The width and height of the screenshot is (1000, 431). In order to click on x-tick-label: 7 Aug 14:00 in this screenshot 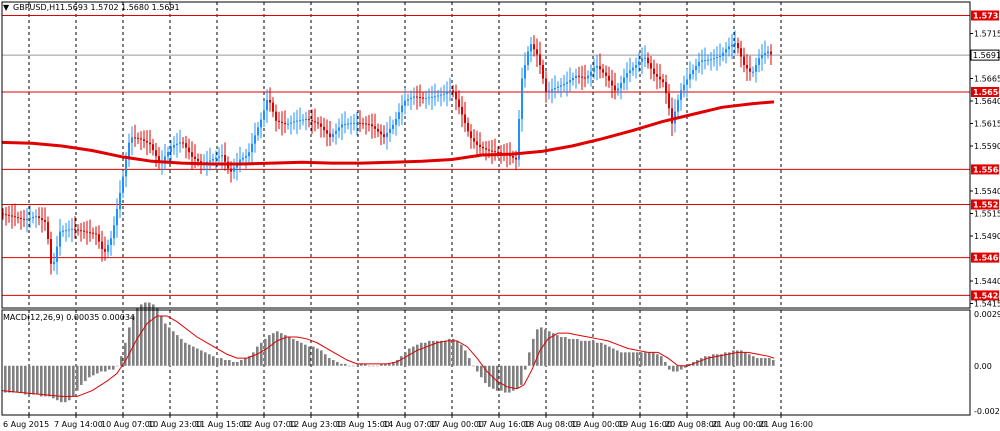, I will do `click(78, 424)`.